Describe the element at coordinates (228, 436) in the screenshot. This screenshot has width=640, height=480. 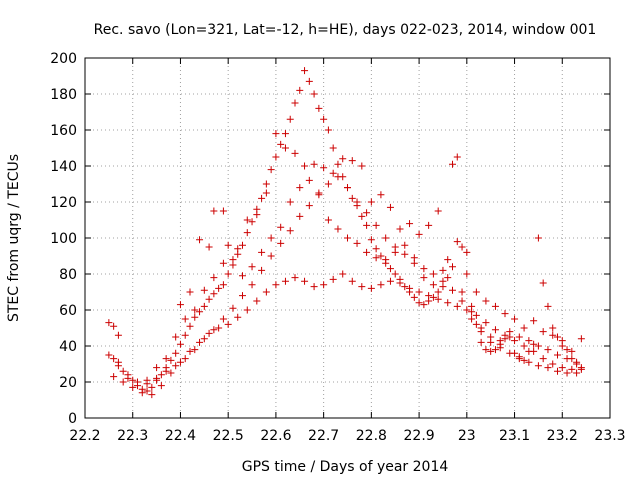
I see `x-tick-label: 22.5` at that location.